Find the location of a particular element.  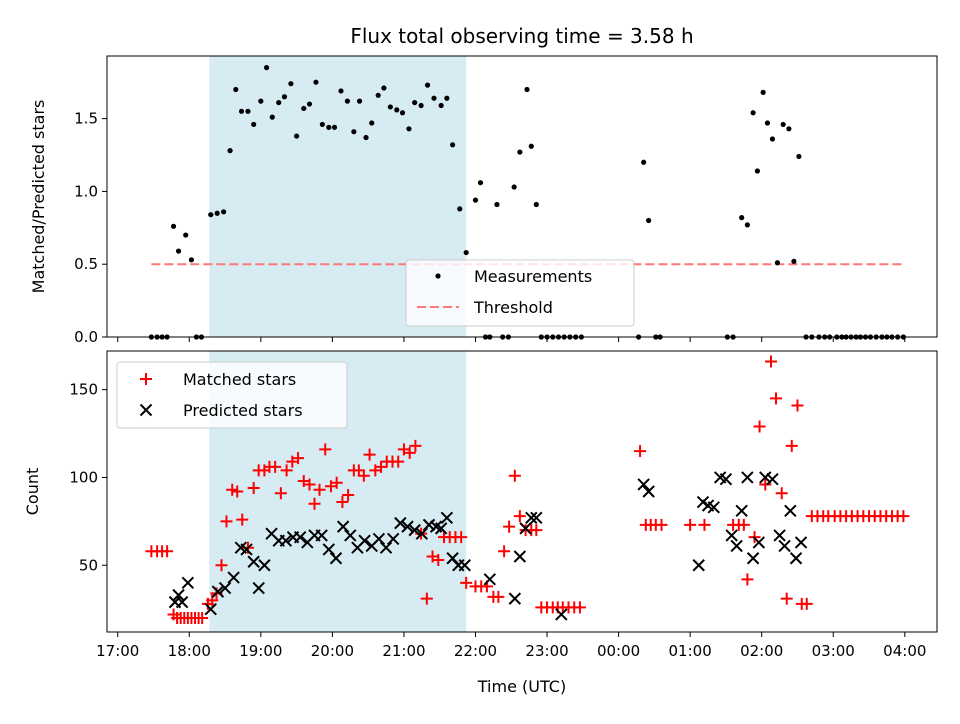

legend-label-predicted: Predicted stars is located at coordinates (243, 410).